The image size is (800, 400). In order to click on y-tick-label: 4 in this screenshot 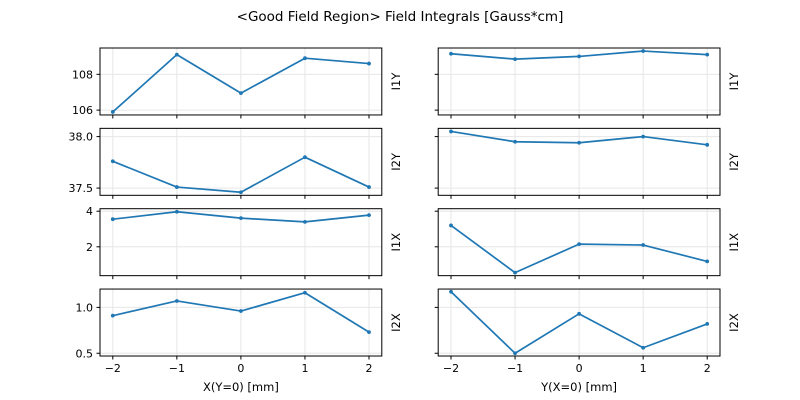, I will do `click(89, 211)`.